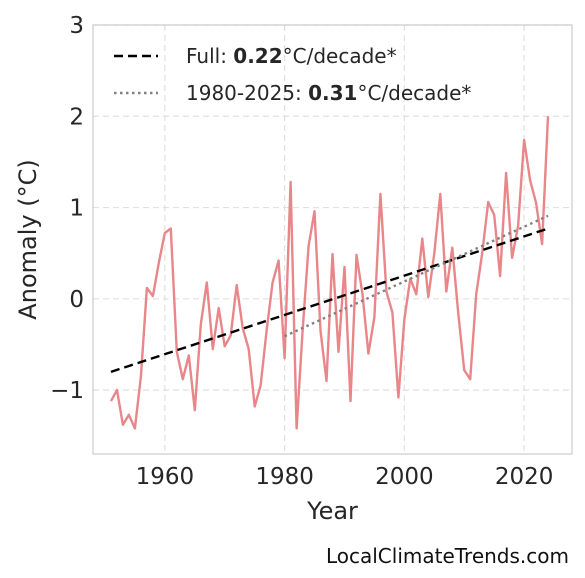  I want to click on y-tick-label: 3, so click(76, 26).